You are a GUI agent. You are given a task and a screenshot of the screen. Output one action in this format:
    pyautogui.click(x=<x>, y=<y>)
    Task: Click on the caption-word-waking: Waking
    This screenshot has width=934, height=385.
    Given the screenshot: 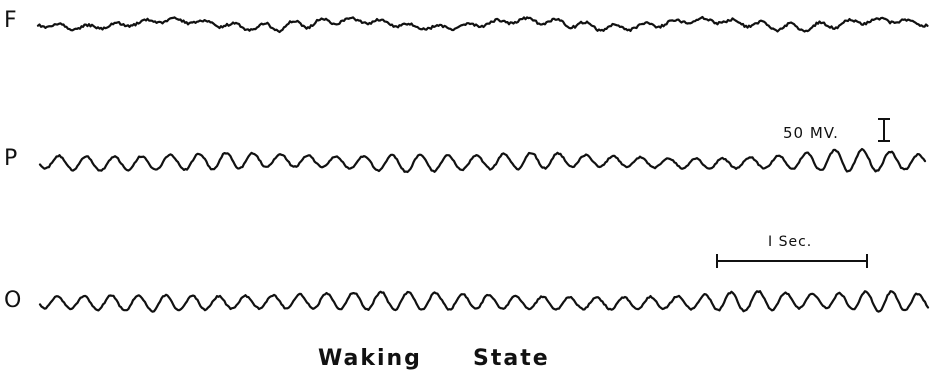 What is the action you would take?
    pyautogui.click(x=370, y=358)
    